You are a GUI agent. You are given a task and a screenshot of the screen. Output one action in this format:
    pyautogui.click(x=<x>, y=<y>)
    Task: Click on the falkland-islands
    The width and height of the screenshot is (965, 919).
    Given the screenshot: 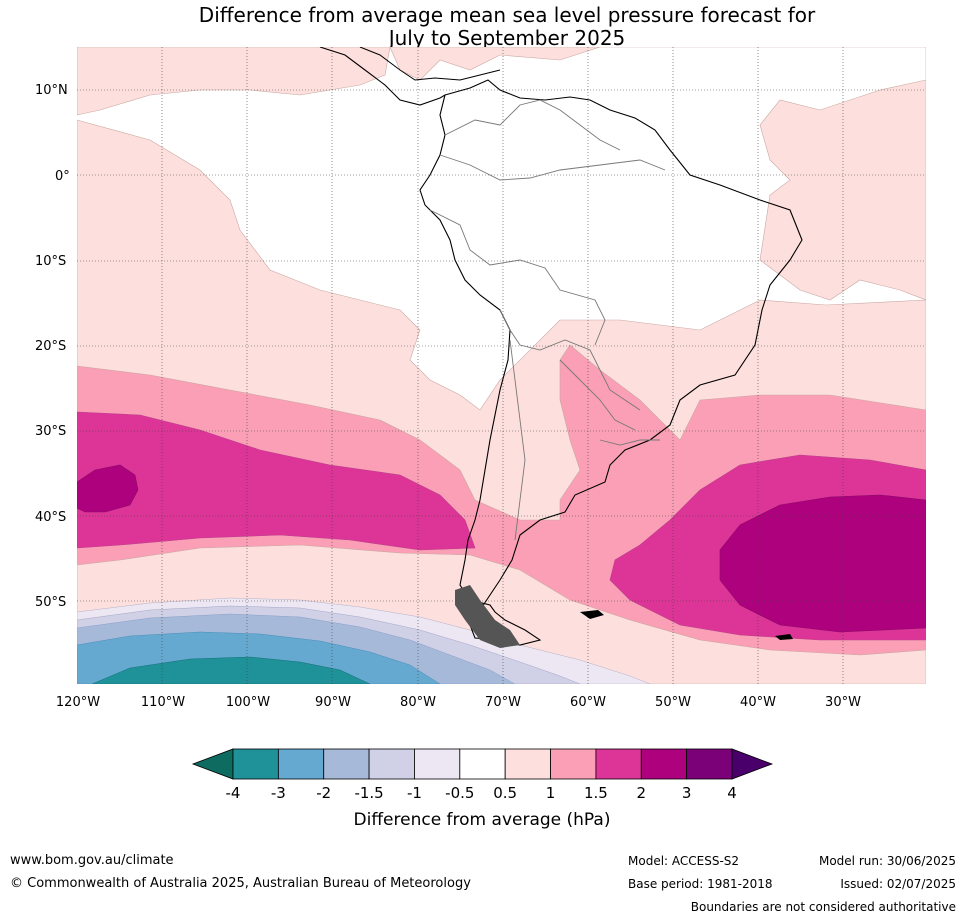 What is the action you would take?
    pyautogui.click(x=592, y=614)
    